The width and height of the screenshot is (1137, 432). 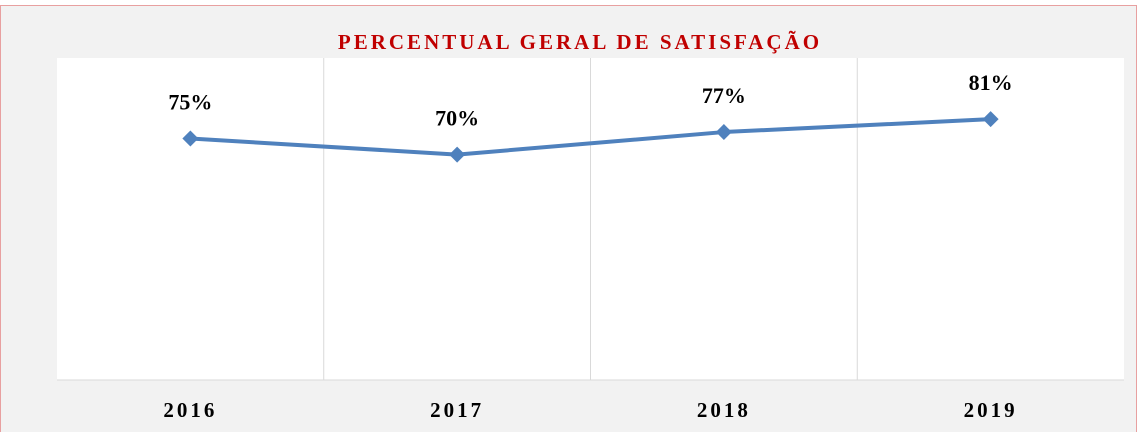 What do you see at coordinates (991, 410) in the screenshot?
I see `x-tick-label: 2019` at bounding box center [991, 410].